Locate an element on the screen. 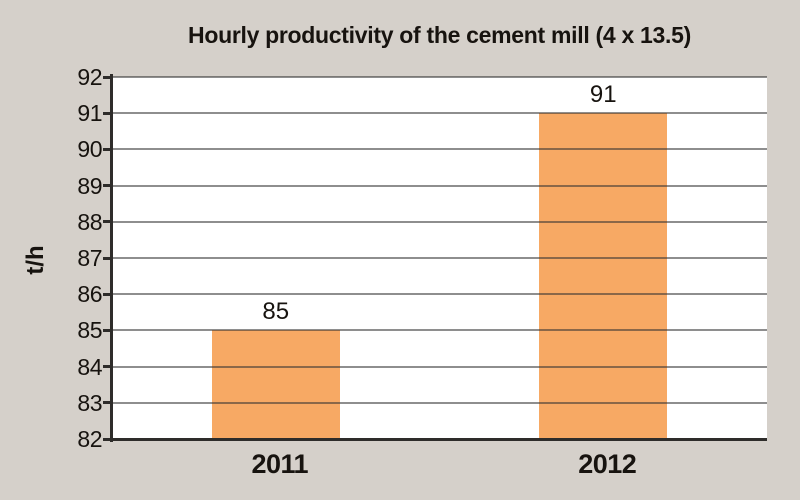 This screenshot has width=800, height=500. bar-2012 is located at coordinates (603, 276).